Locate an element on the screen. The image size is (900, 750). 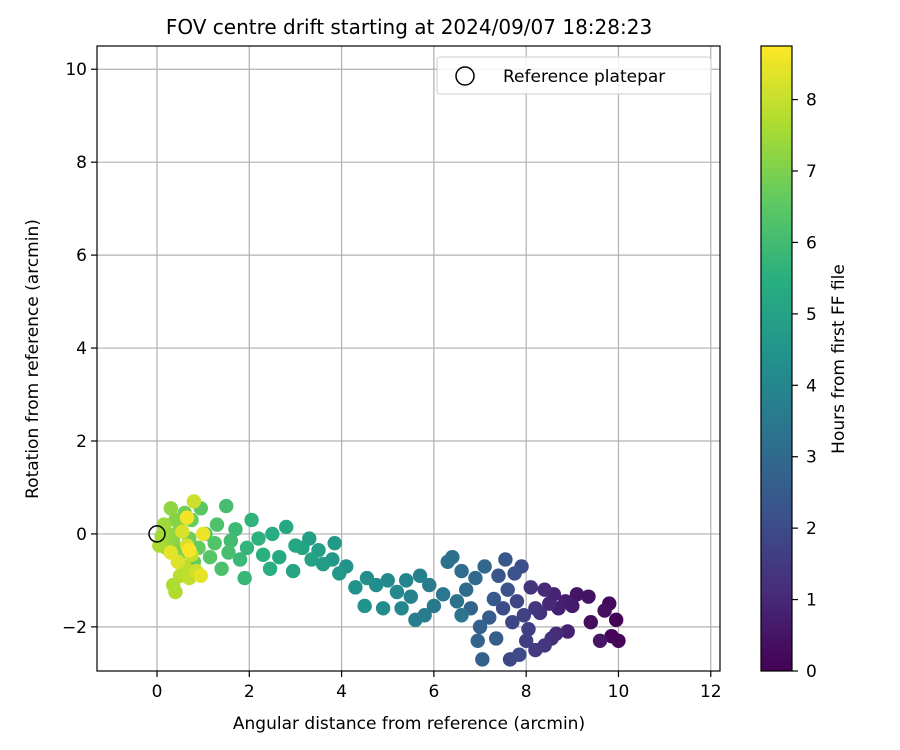
colorbar-tick-label: 0 is located at coordinates (811, 672).